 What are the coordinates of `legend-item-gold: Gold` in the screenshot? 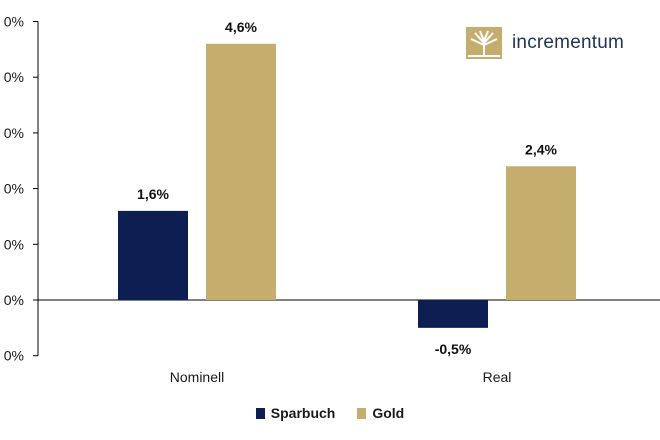 It's located at (380, 413).